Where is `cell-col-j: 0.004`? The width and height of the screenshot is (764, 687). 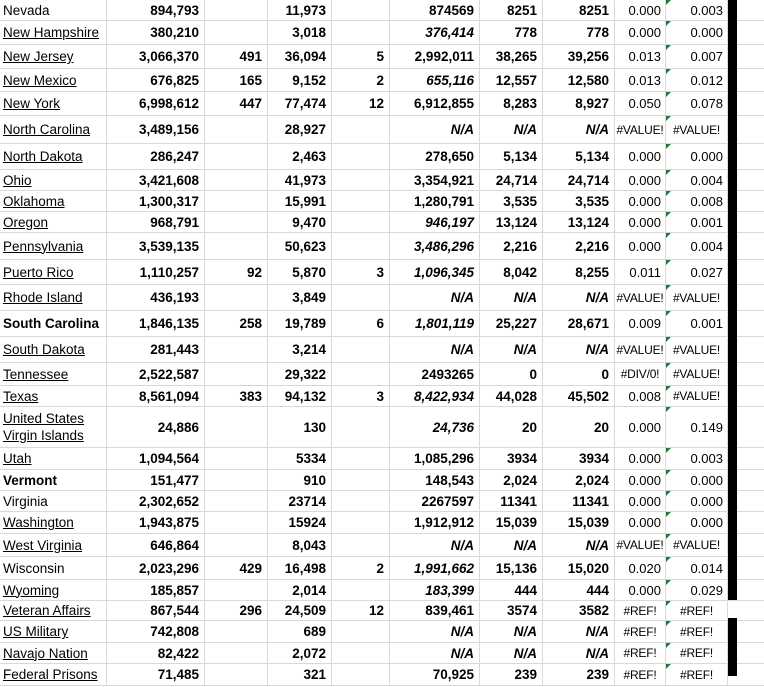
cell-col-j: 0.004 is located at coordinates (697, 180).